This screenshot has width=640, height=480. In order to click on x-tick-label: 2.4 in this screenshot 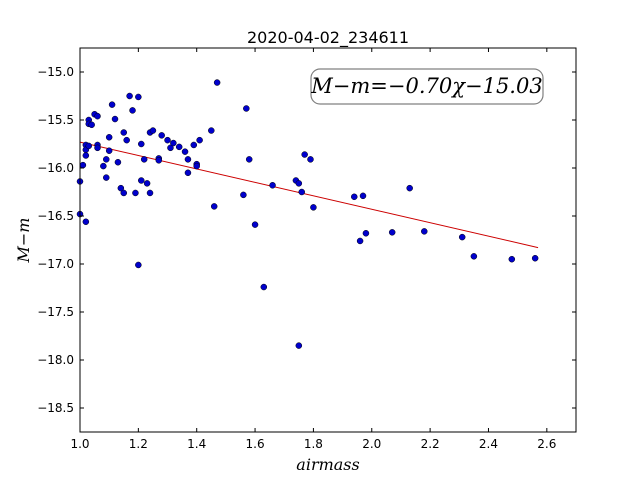, I will do `click(488, 444)`.